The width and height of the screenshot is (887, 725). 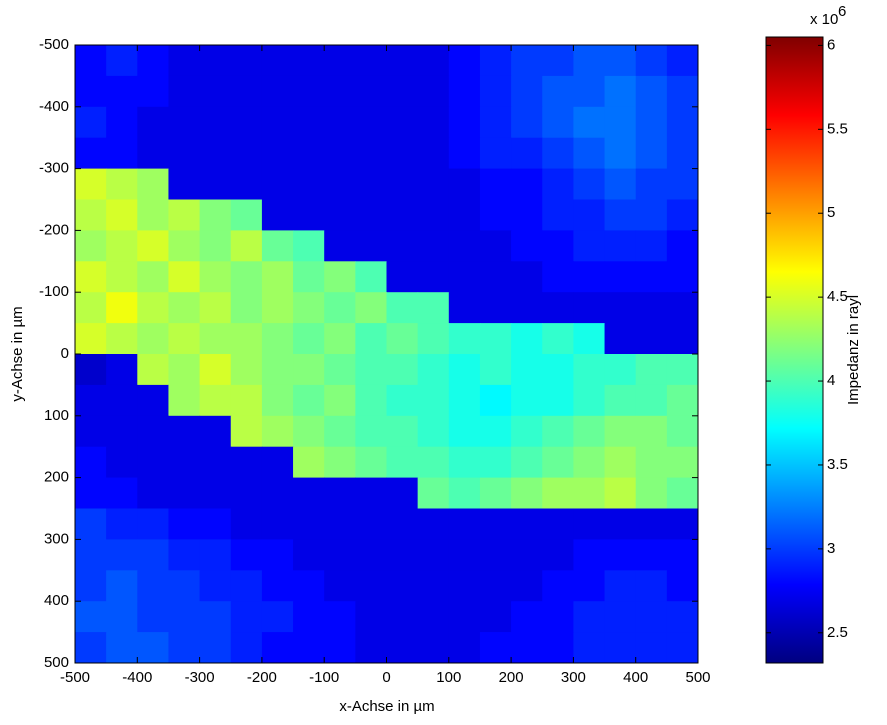 What do you see at coordinates (842, 11) in the screenshot?
I see `colorbar-exponent: 6` at bounding box center [842, 11].